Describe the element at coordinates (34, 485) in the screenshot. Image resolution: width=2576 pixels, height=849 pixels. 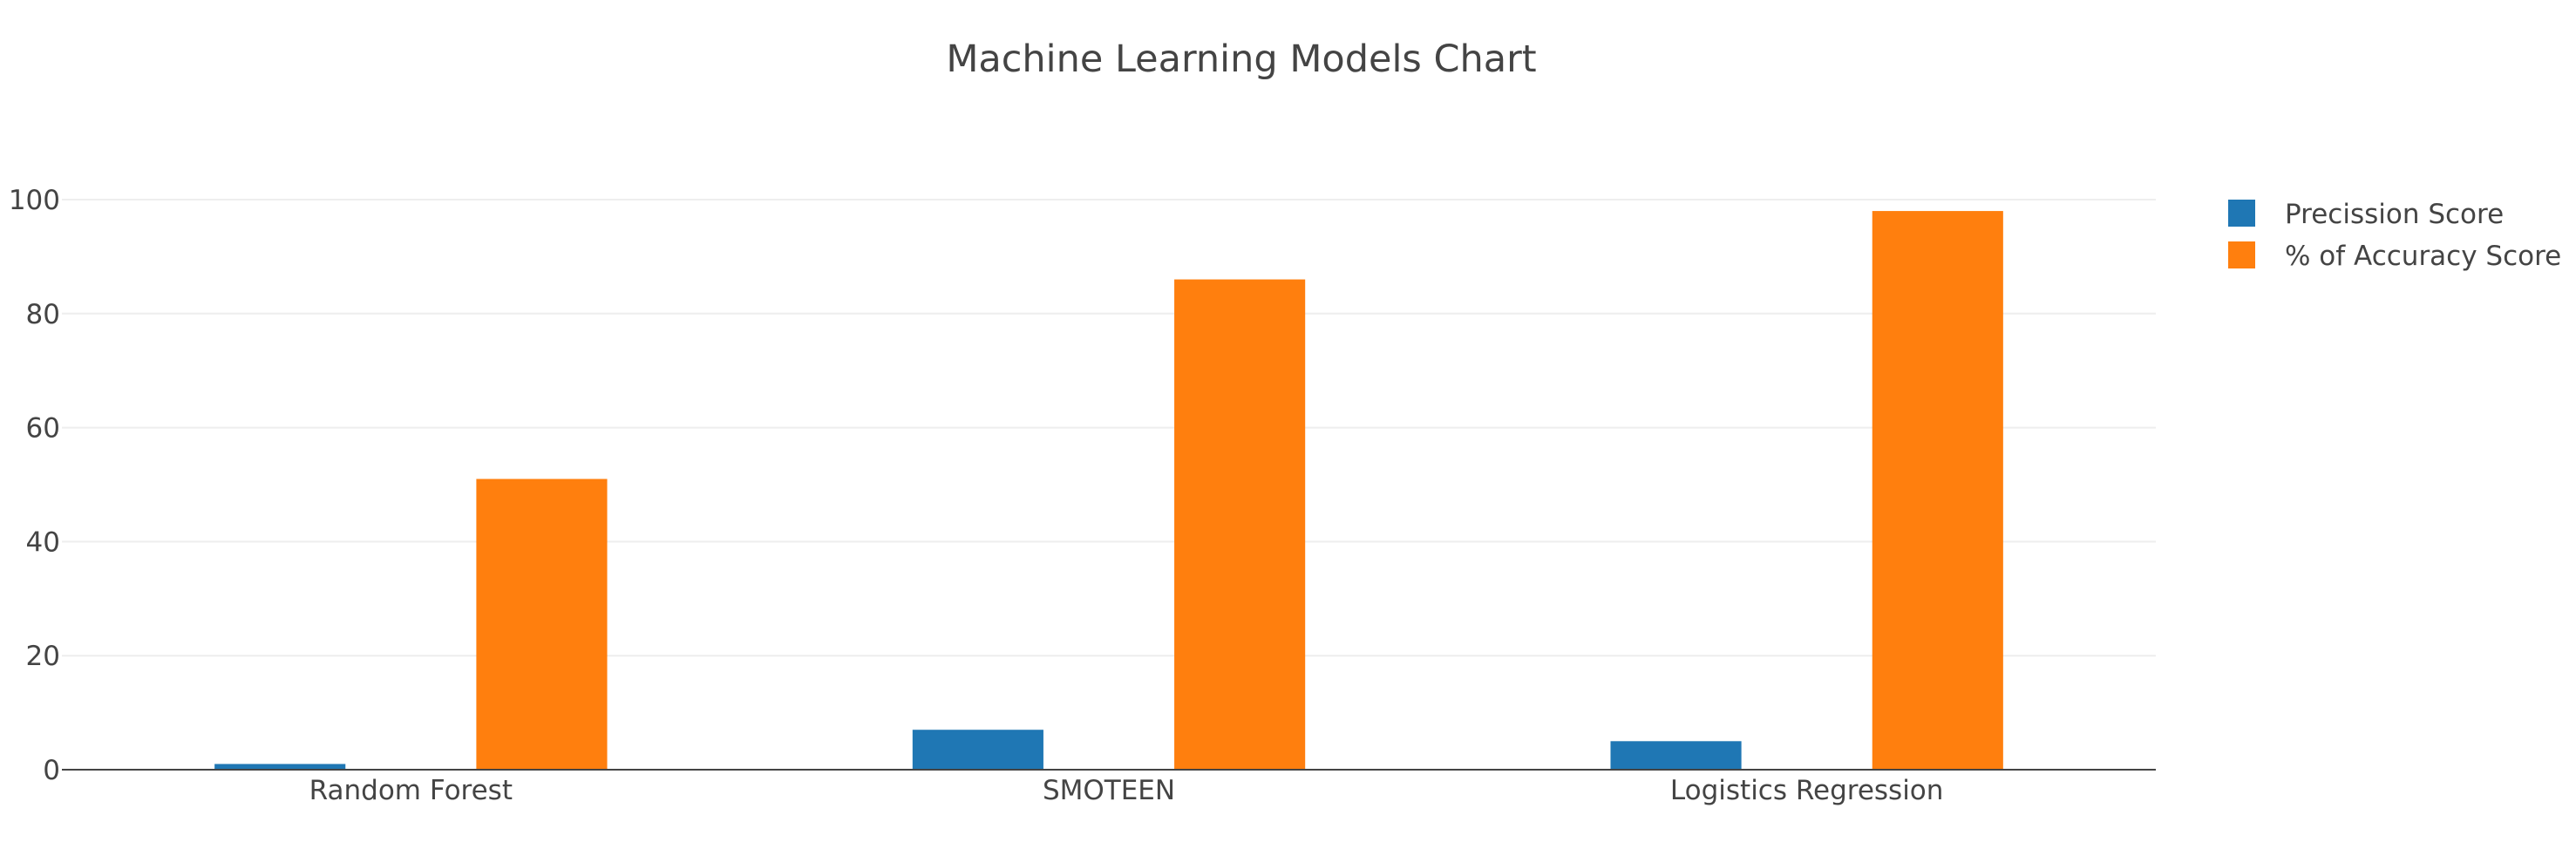
I see `y-axis-ticks: 0 20 40 60 80 100` at that location.